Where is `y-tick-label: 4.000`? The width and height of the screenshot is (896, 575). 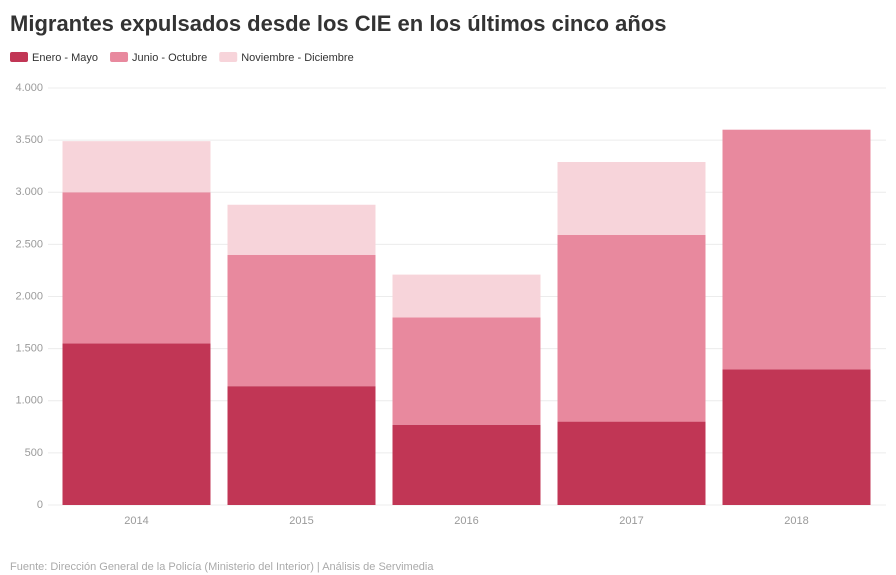 y-tick-label: 4.000 is located at coordinates (29, 88).